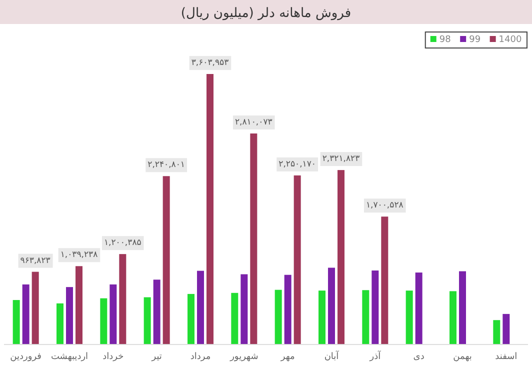  What do you see at coordinates (445, 40) in the screenshot?
I see `legend-label: 98` at bounding box center [445, 40].